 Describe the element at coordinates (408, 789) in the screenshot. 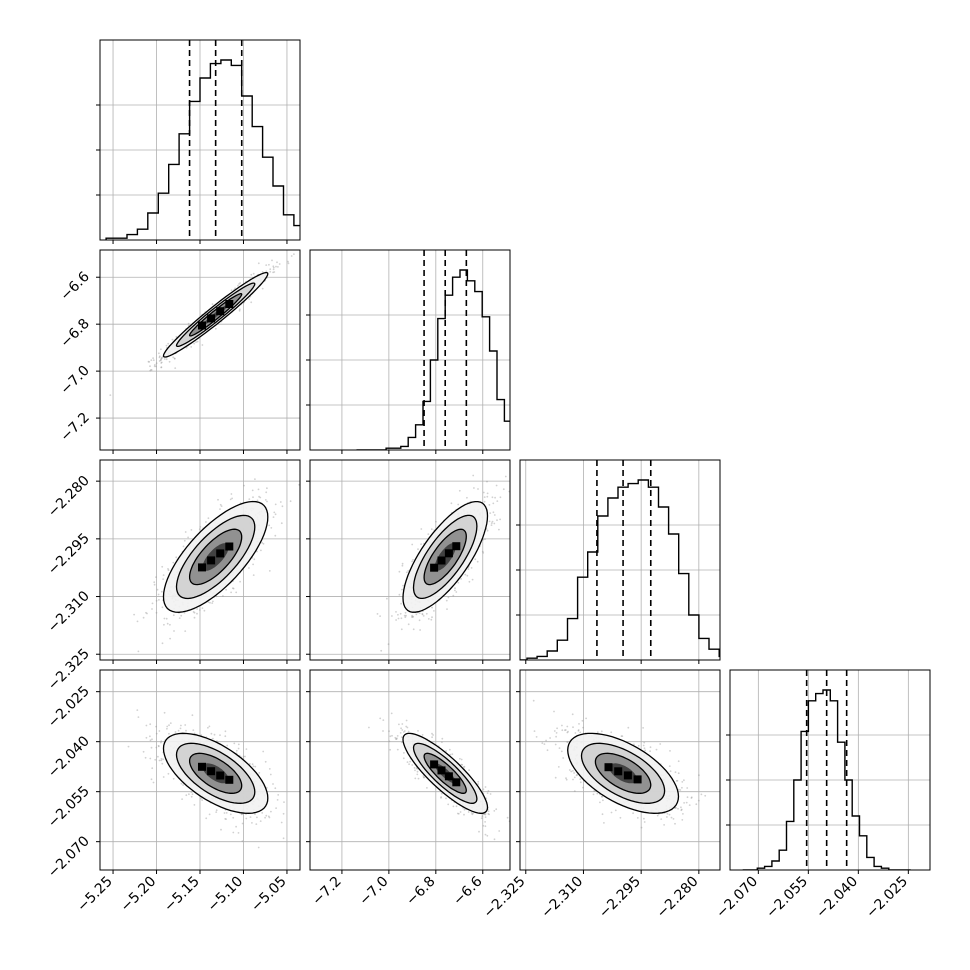

I see `panel-3-1: −7.2 −7.0 −6.8 −6.6` at that location.